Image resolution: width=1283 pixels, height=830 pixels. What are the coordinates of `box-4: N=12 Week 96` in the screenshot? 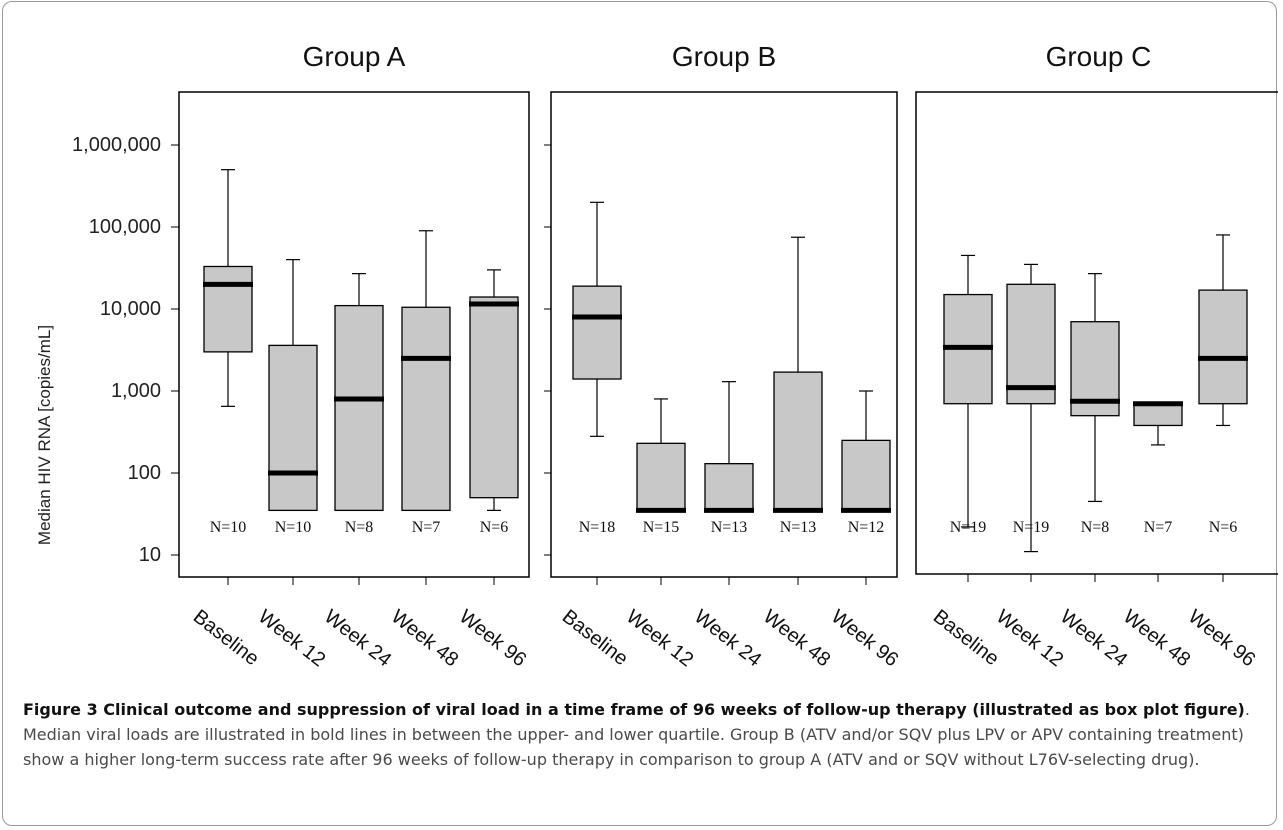 It's located at (864, 531).